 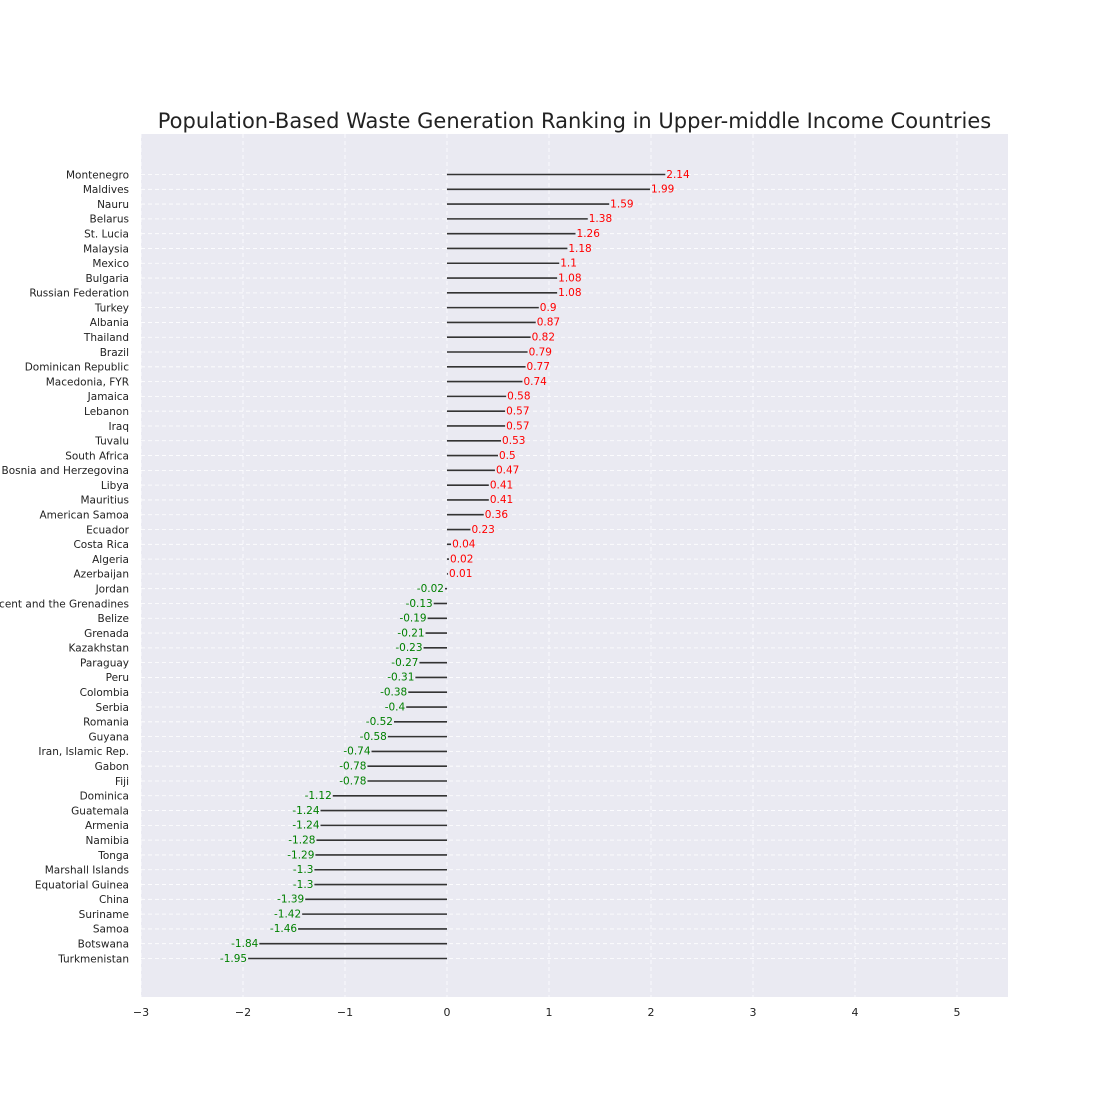 What do you see at coordinates (110, 264) in the screenshot?
I see `y-tick-label: Mexico` at bounding box center [110, 264].